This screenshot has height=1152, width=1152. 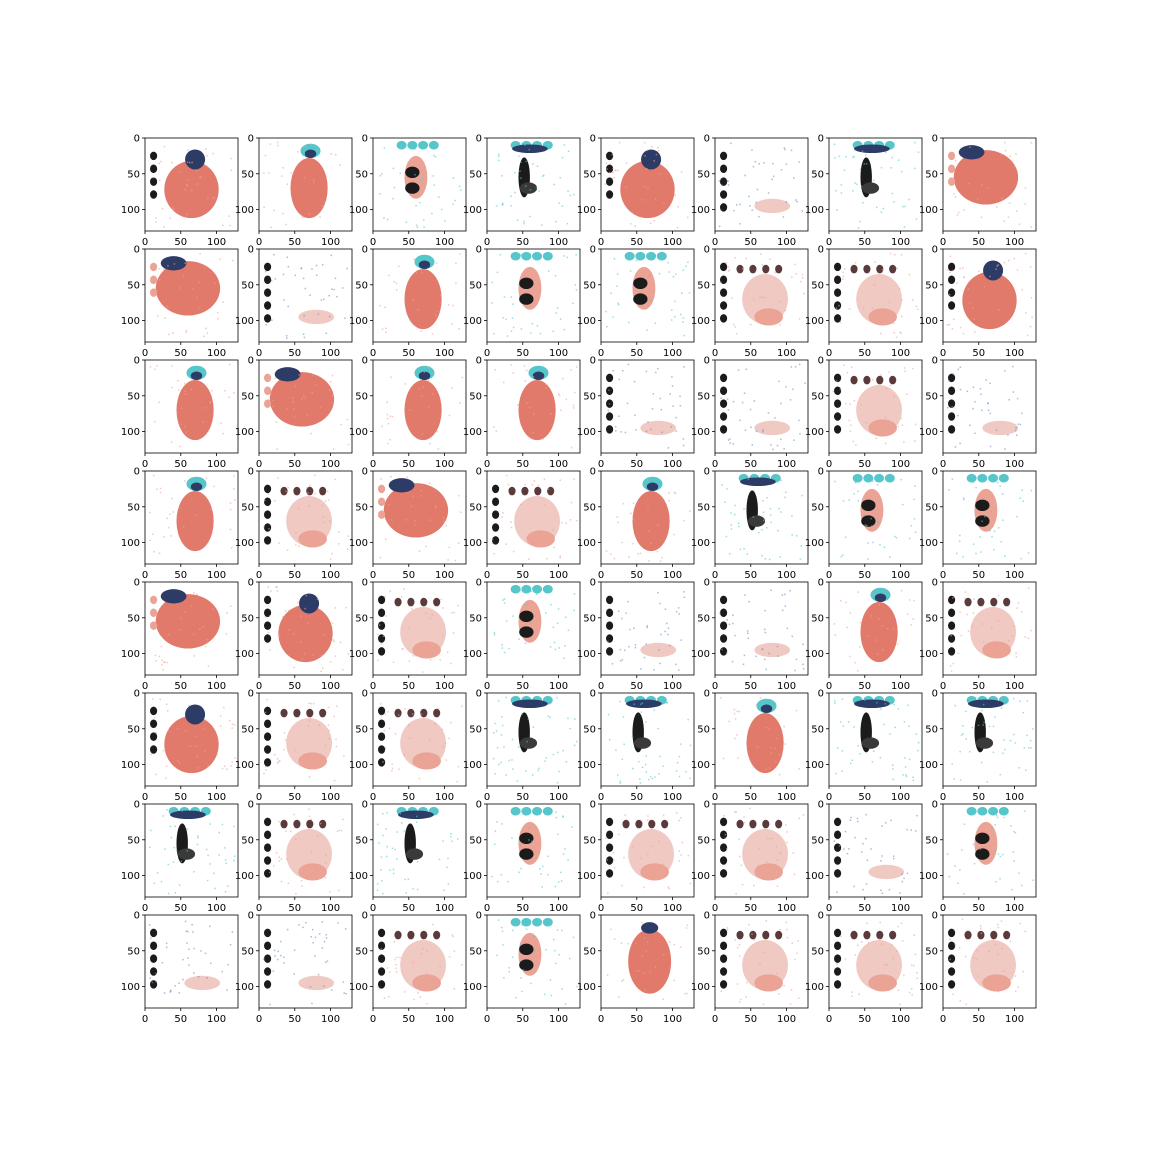 I want to click on x-tick-label: 100, so click(x=444, y=908).